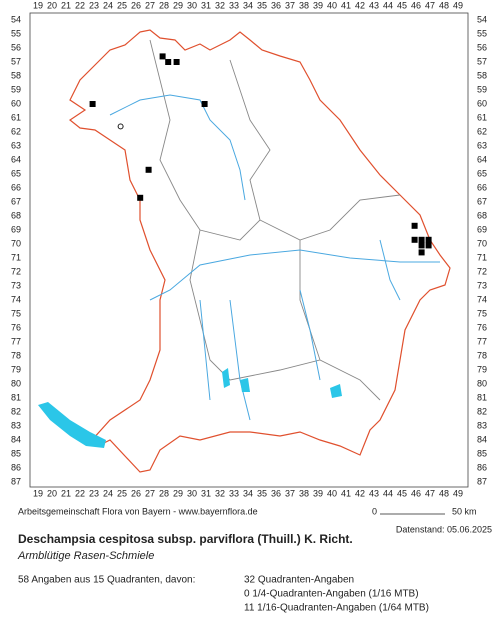 The height and width of the screenshot is (625, 500). Describe the element at coordinates (482, 327) in the screenshot. I see `row-label: 76` at that location.